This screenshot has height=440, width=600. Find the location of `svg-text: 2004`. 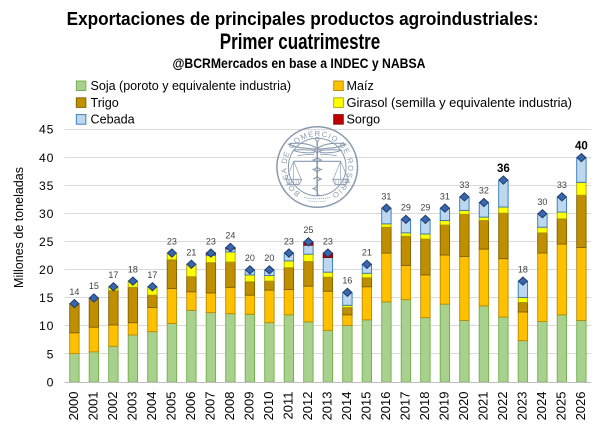

svg-text: 2004 is located at coordinates (151, 406).